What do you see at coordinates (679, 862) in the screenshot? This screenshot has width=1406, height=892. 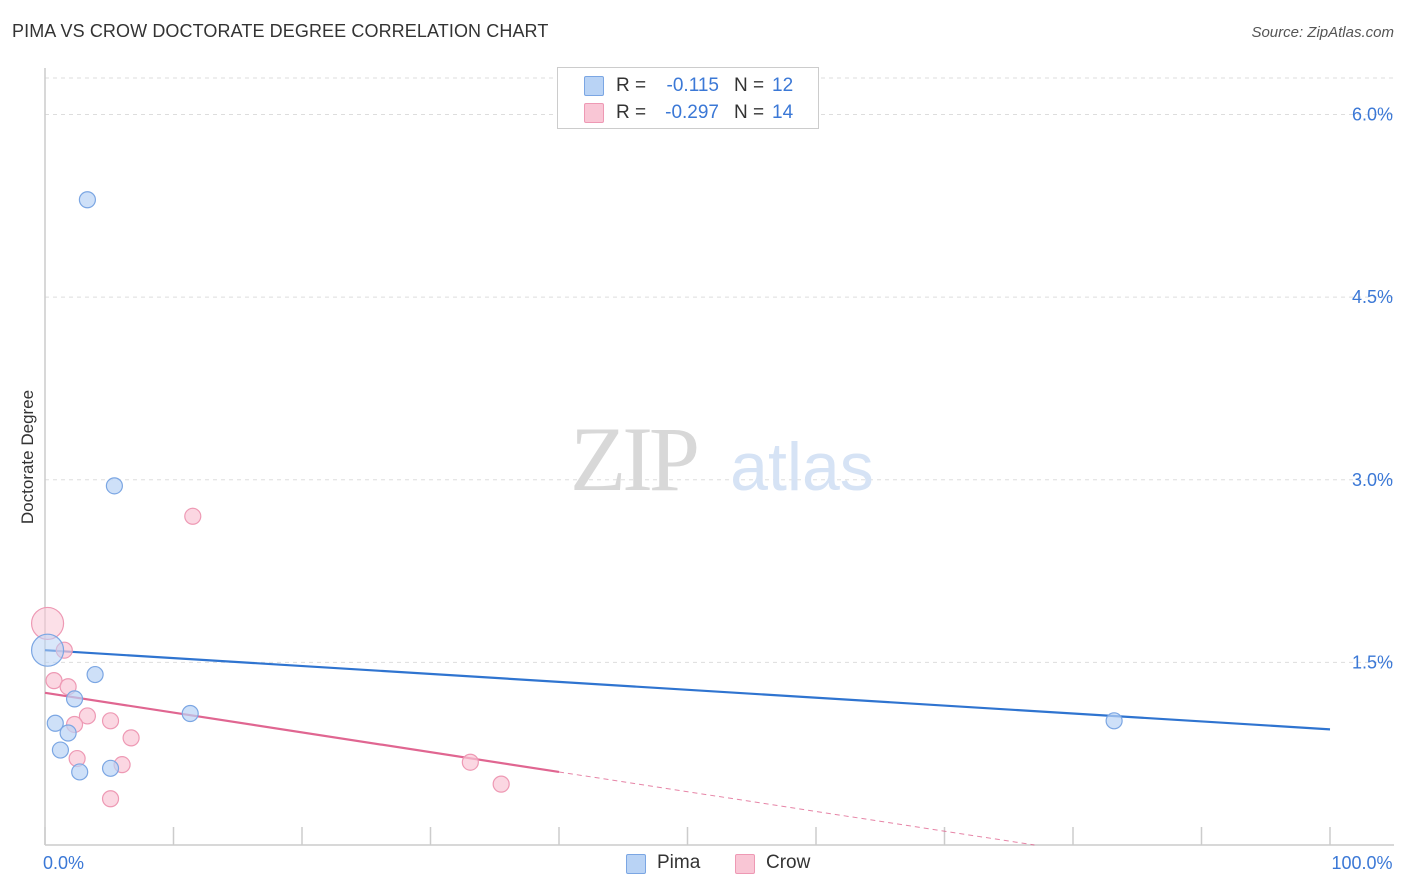 I see `bottom-legend-label-pima: Pima` at bounding box center [679, 862].